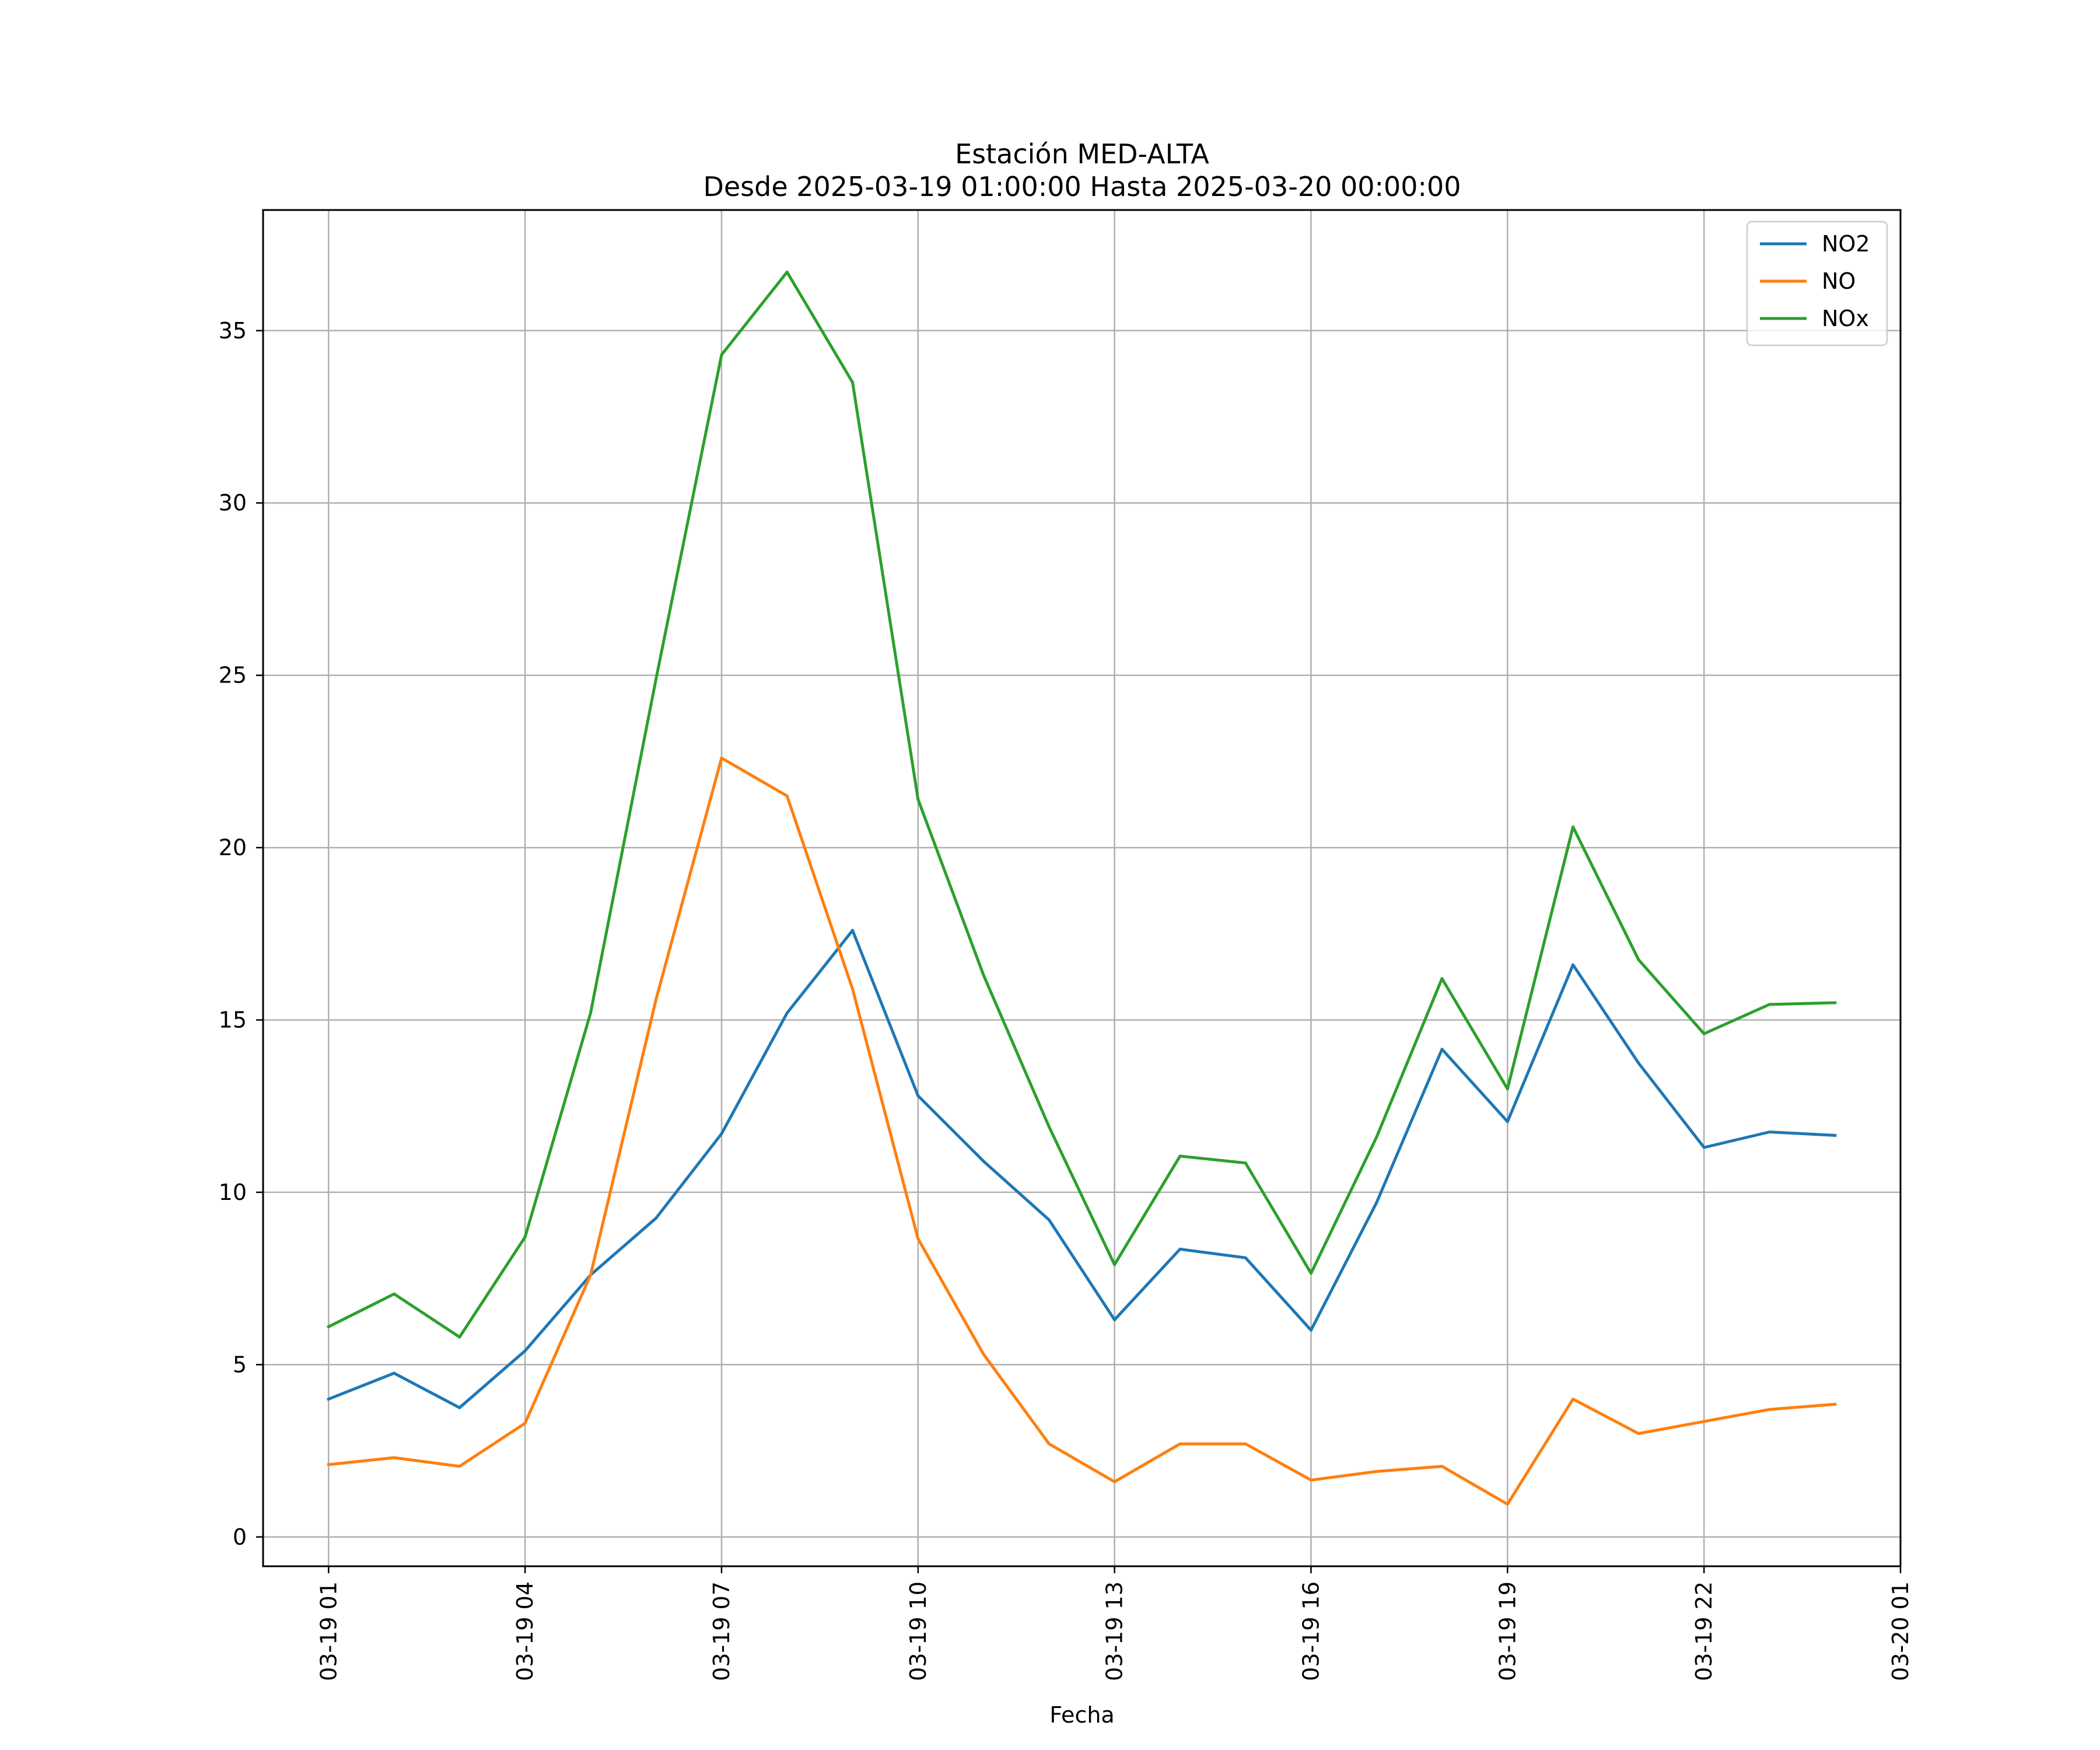 This screenshot has height=1750, width=2100. I want to click on legend: NO2 NO NOx, so click(1817, 283).